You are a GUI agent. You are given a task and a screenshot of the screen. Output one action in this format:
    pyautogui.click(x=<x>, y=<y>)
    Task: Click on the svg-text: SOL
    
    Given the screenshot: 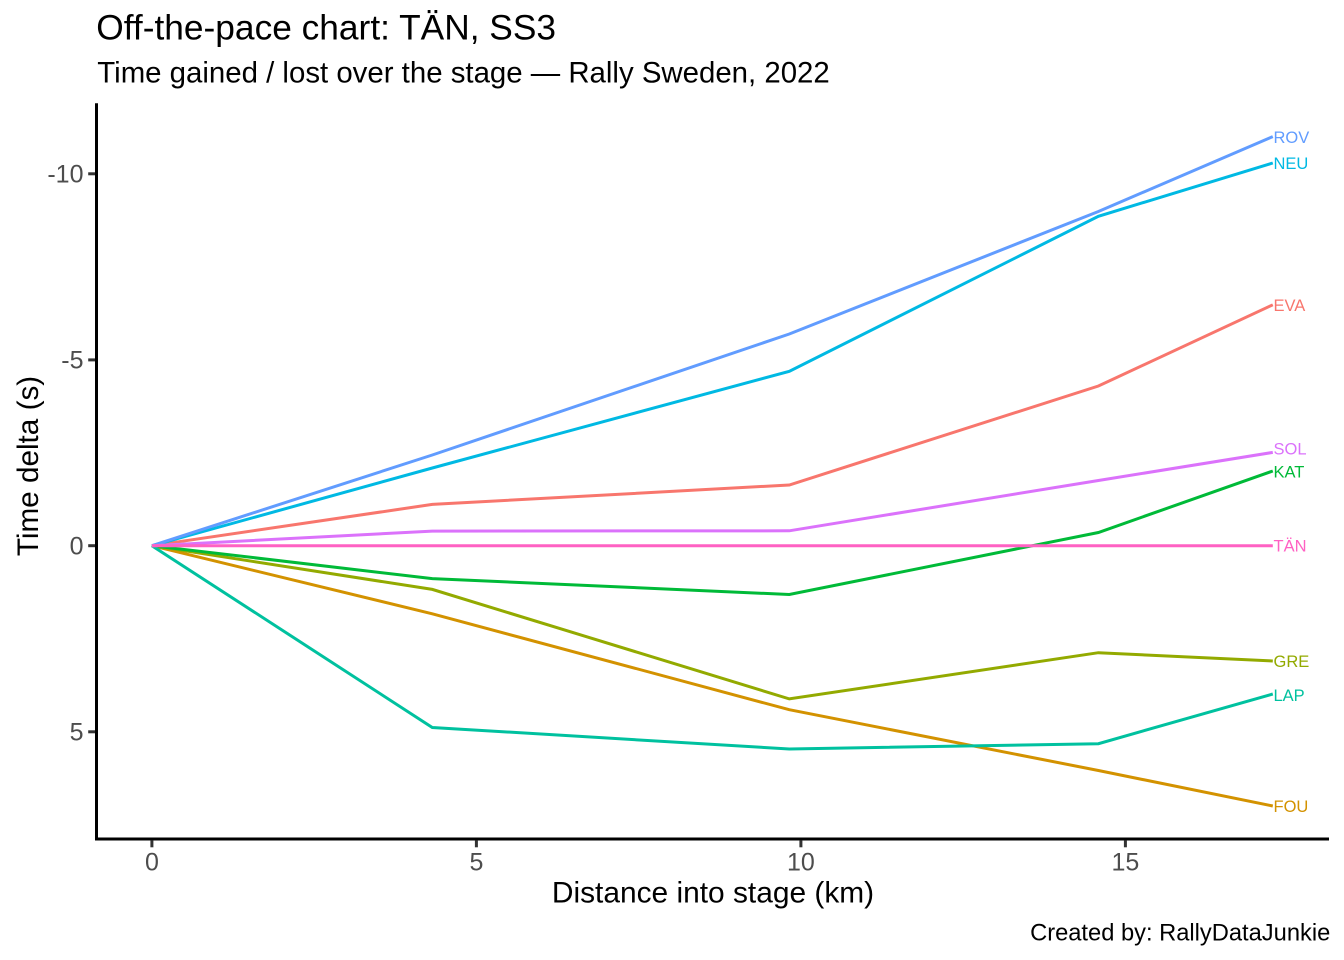 What is the action you would take?
    pyautogui.click(x=1290, y=450)
    